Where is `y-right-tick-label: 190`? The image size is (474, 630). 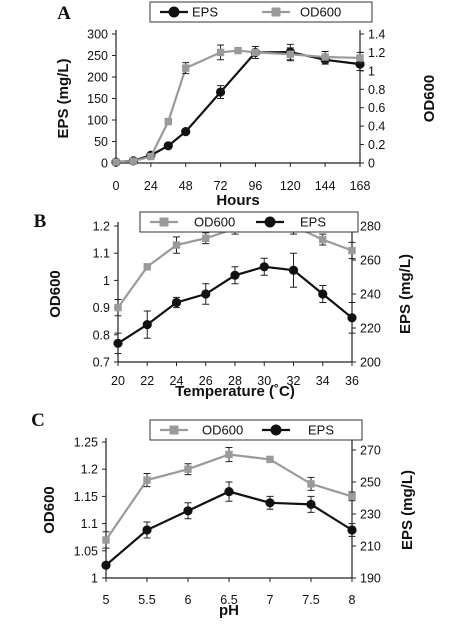 y-right-tick-label: 190 is located at coordinates (370, 579).